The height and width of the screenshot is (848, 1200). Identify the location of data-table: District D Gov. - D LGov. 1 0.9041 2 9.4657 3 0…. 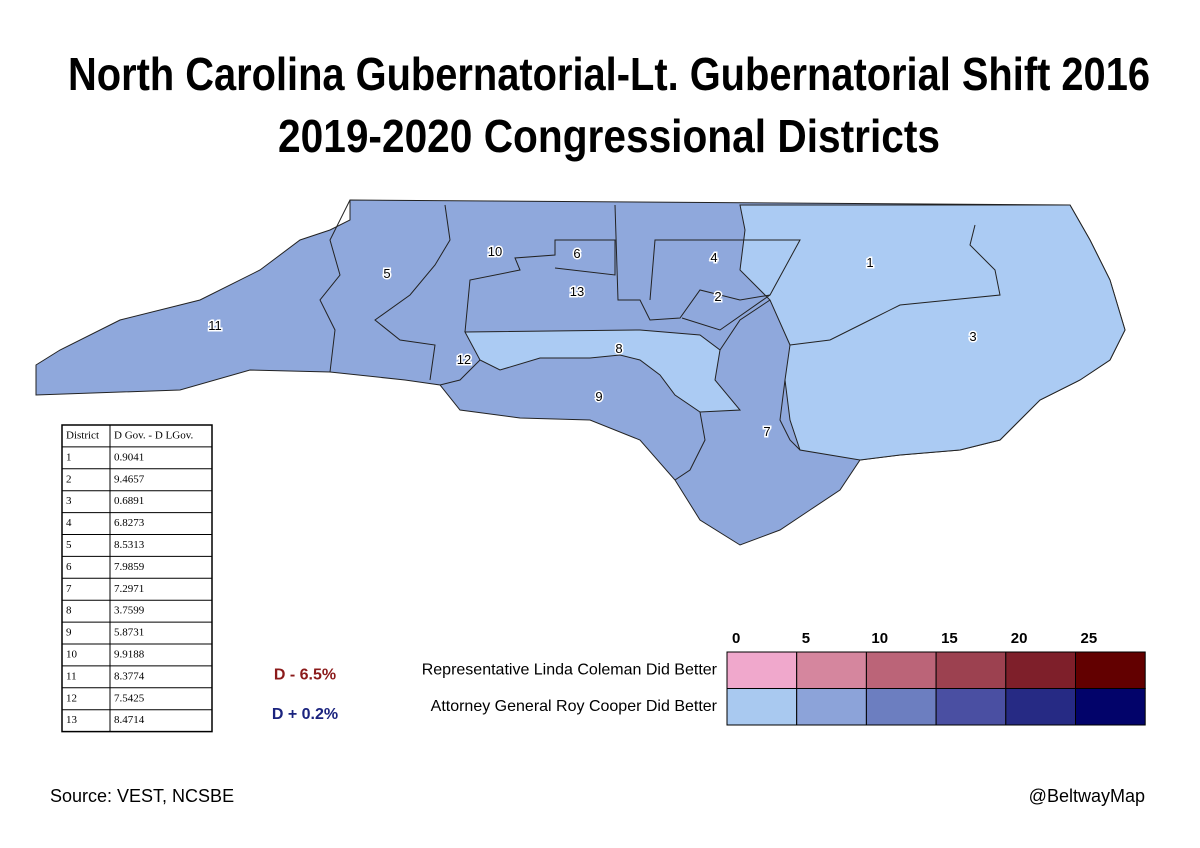
(137, 578).